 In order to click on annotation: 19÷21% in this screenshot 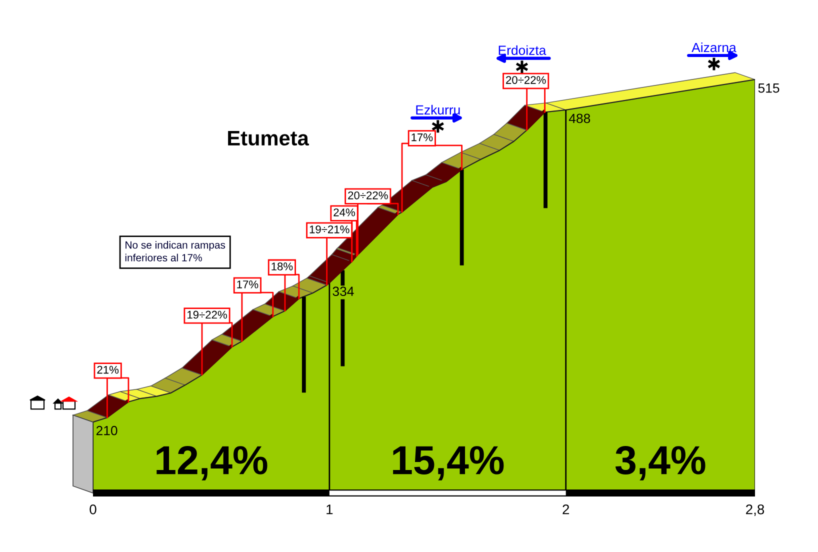, I will do `click(330, 229)`.